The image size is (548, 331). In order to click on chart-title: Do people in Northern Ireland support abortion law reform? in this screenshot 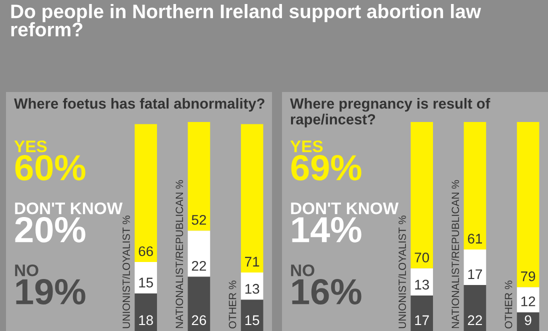, I will do `click(246, 20)`.